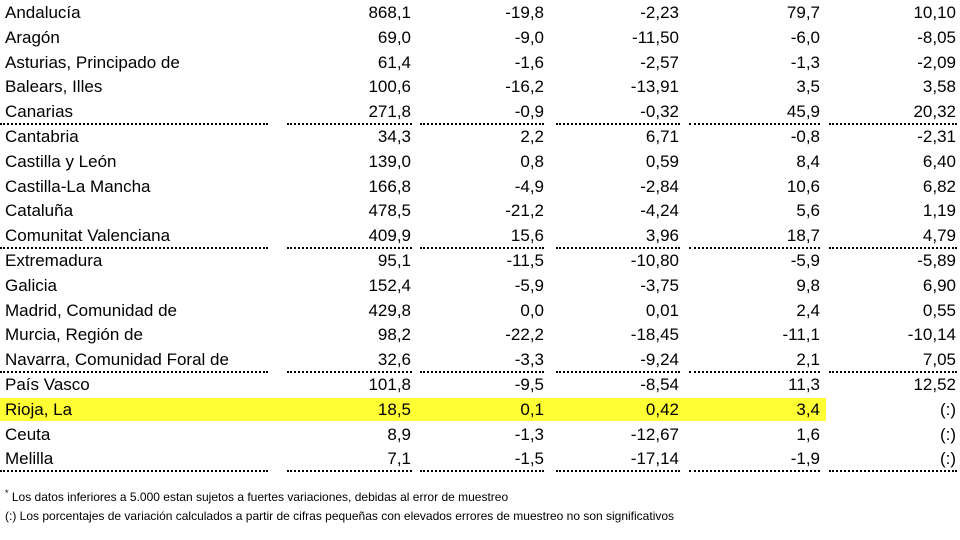 Image resolution: width=960 pixels, height=540 pixels. Describe the element at coordinates (43, 12) in the screenshot. I see `region-name: Andalucía` at that location.